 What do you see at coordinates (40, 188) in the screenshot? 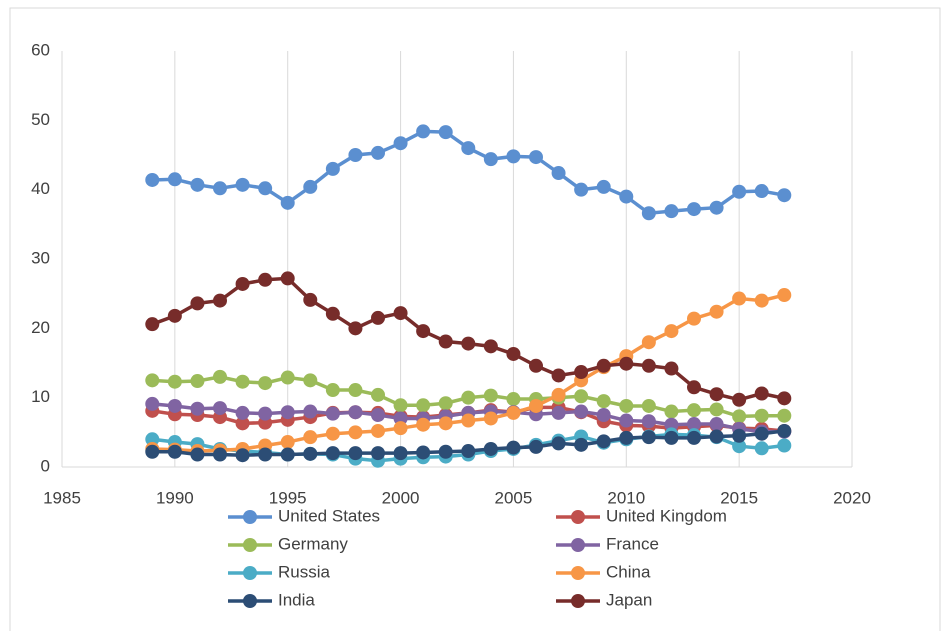
I see `y-tick-label: 40` at bounding box center [40, 188].